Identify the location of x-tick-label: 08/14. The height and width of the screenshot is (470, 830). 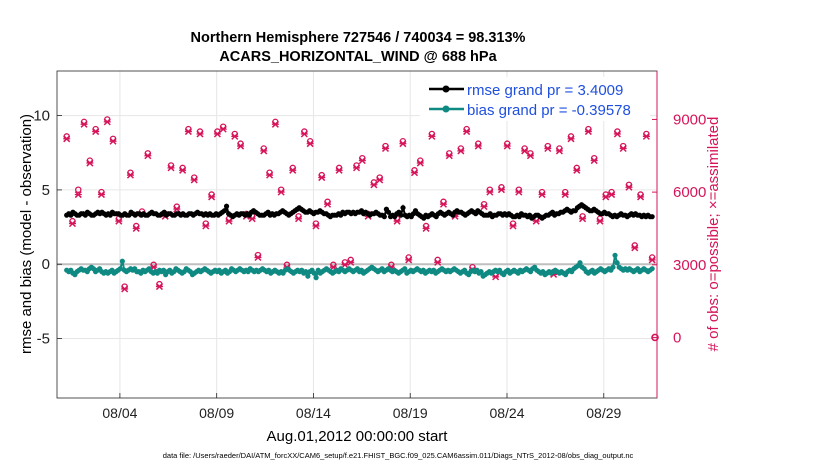
(313, 413).